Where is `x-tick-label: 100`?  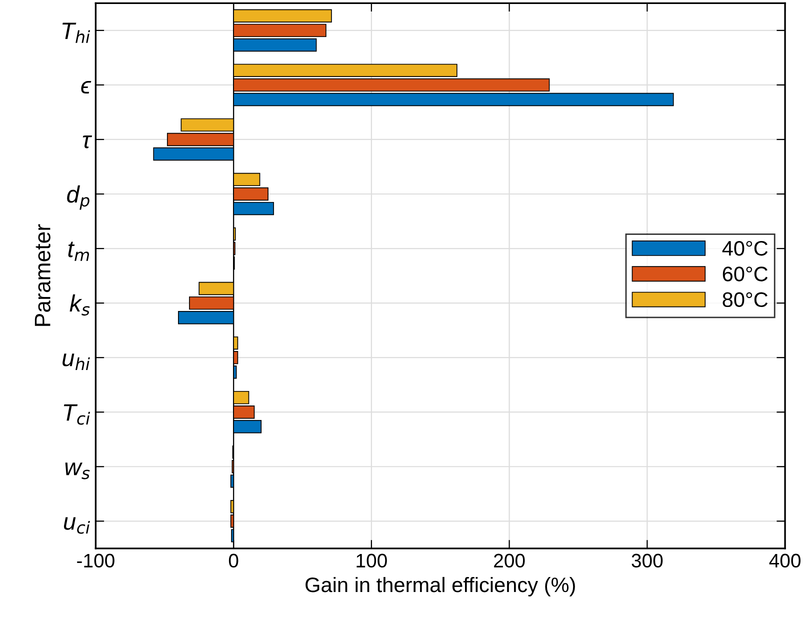 x-tick-label: 100 is located at coordinates (371, 561).